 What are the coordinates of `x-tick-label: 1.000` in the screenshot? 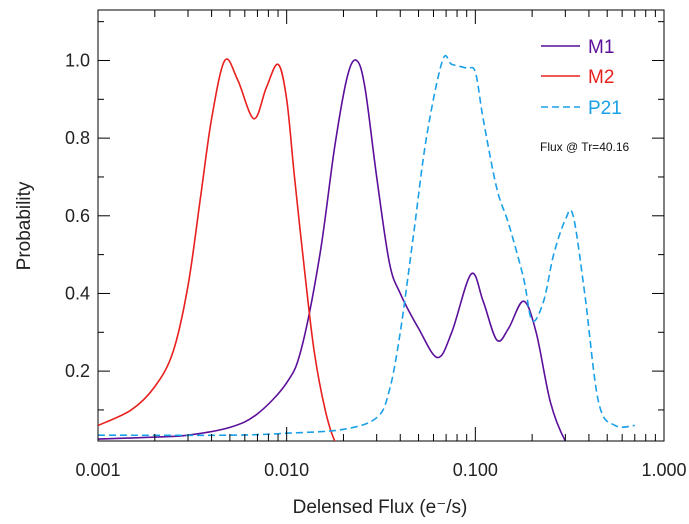 It's located at (663, 470).